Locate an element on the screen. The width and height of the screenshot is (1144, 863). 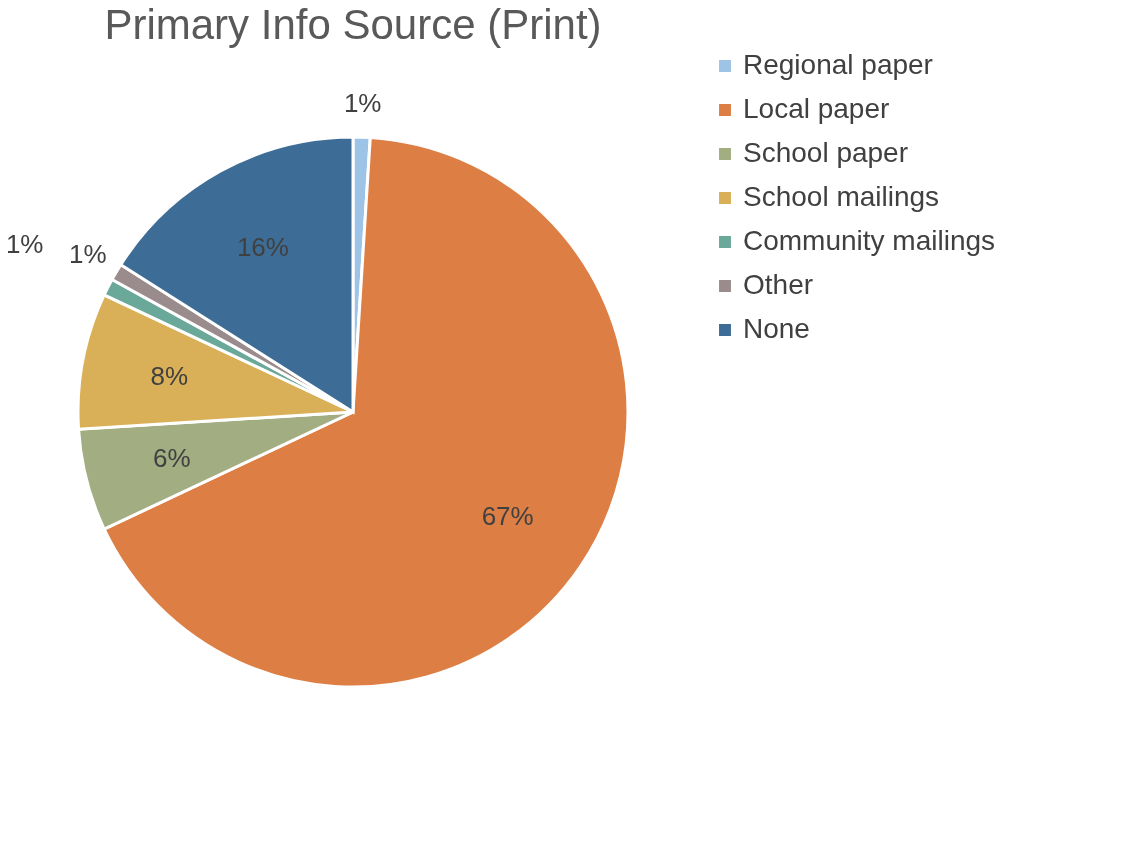
data-label: 8% is located at coordinates (169, 375).